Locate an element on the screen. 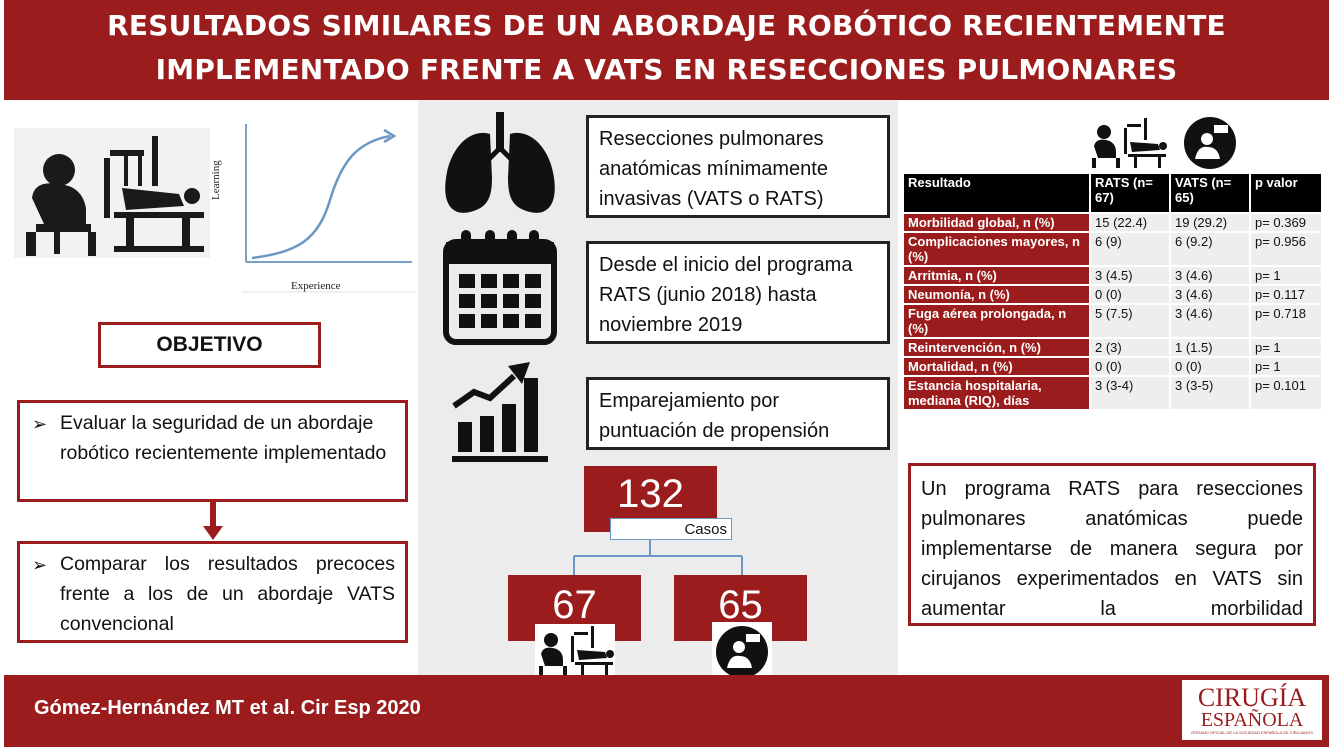 The image size is (1333, 747). table-cell: 2 (3) is located at coordinates (1130, 348).